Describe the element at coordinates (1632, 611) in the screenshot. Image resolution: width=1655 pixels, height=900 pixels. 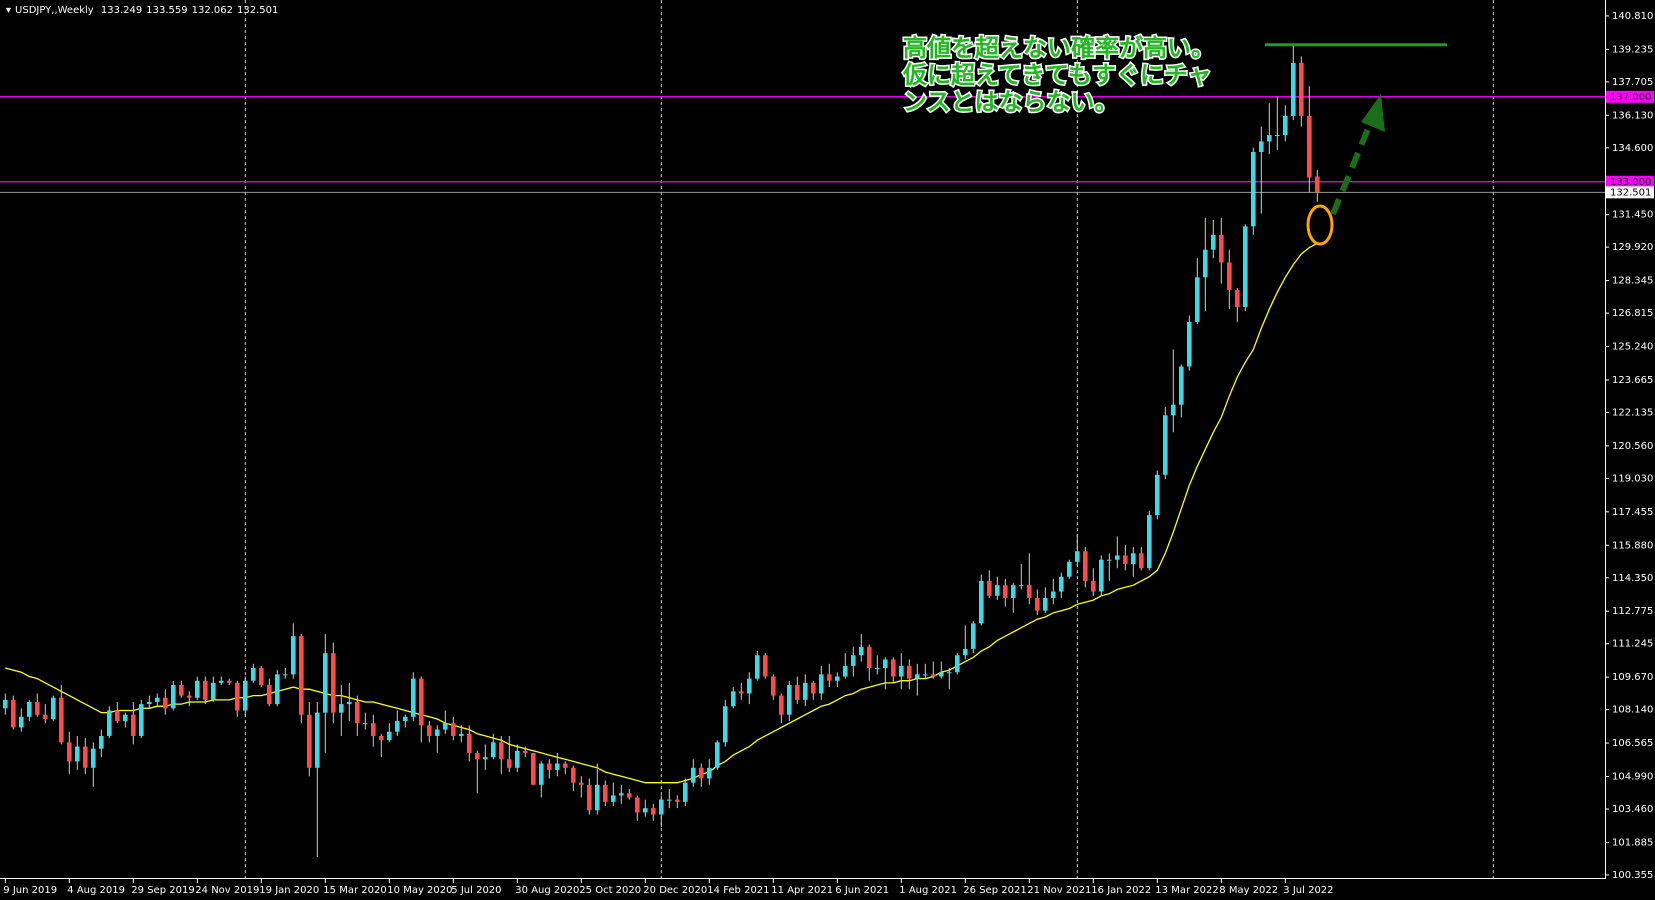
I see `y-tick-label: 112.775` at that location.